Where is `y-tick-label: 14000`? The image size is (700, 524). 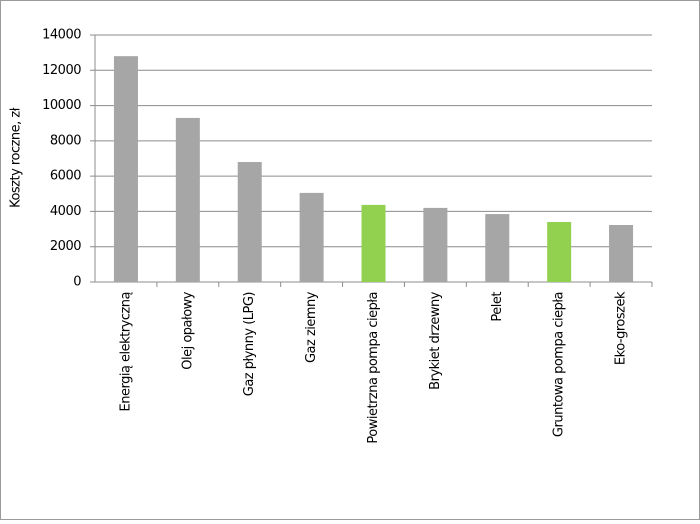
y-tick-label: 14000 is located at coordinates (61, 35).